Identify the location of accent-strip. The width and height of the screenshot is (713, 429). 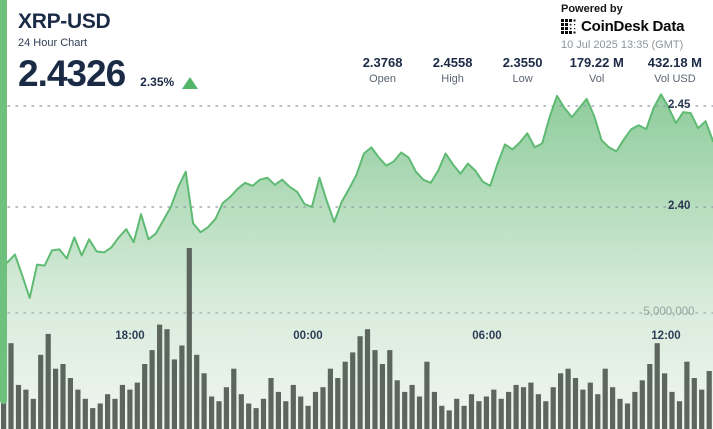
(3, 202).